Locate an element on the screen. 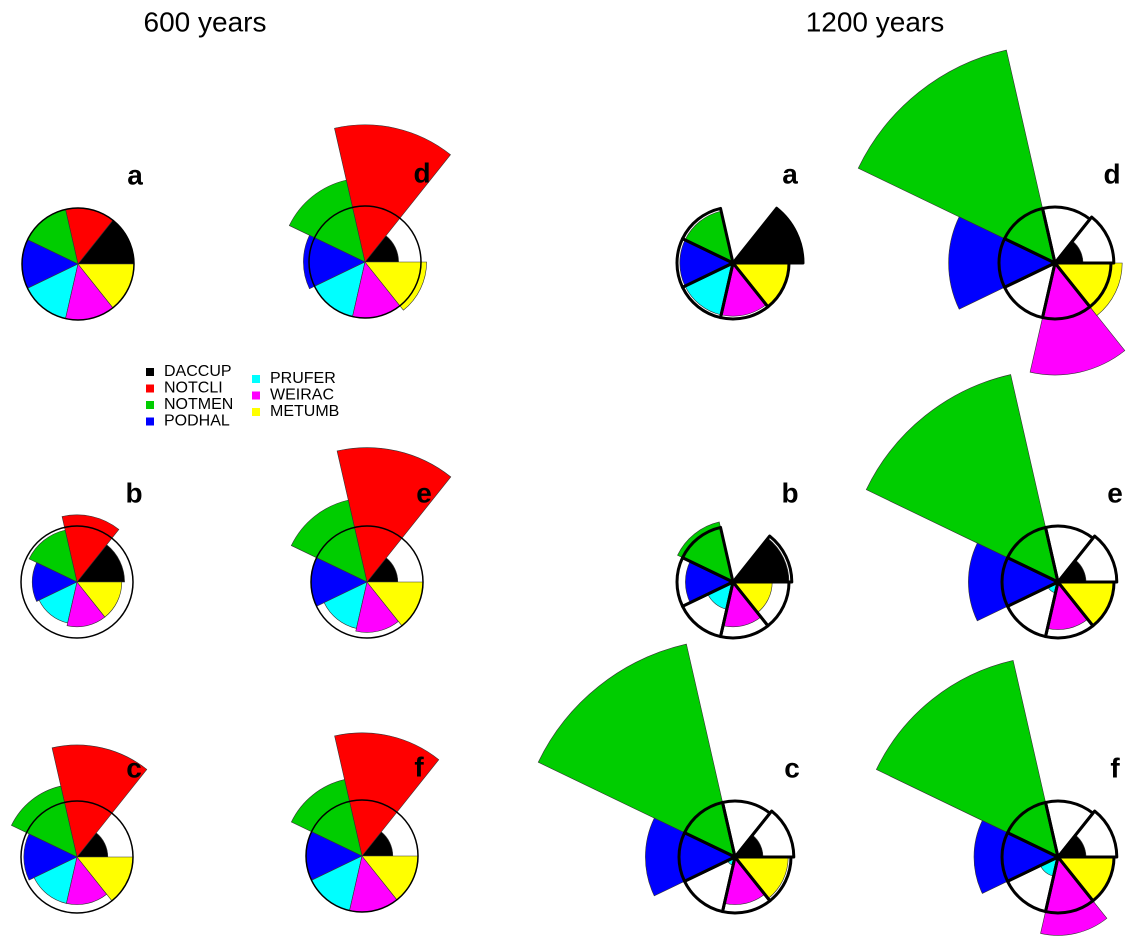 The height and width of the screenshot is (939, 1139). group-title: 600 years is located at coordinates (205, 21).